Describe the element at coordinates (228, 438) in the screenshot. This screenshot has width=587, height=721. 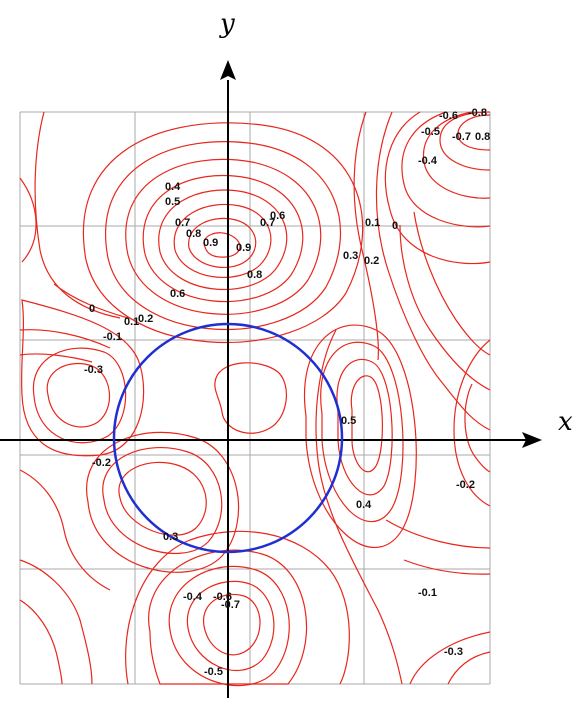
I see `unit-circle` at that location.